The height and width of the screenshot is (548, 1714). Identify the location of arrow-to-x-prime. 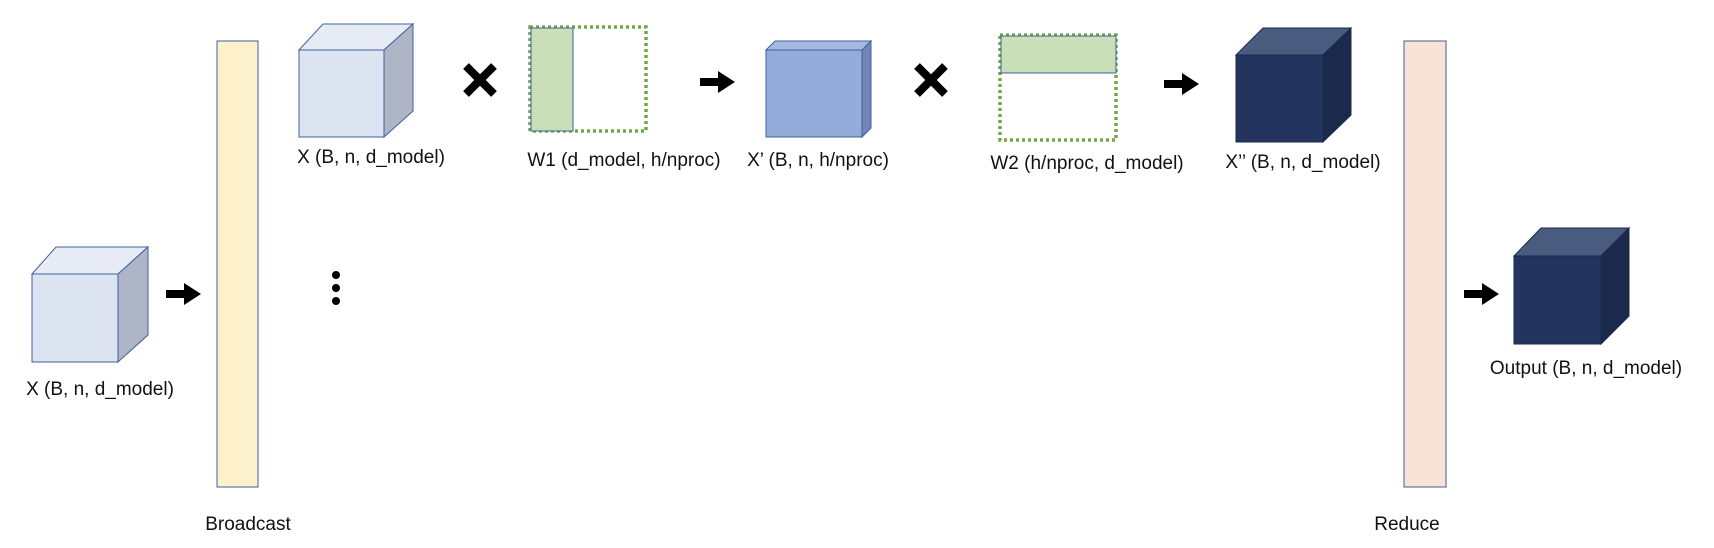
(717, 82).